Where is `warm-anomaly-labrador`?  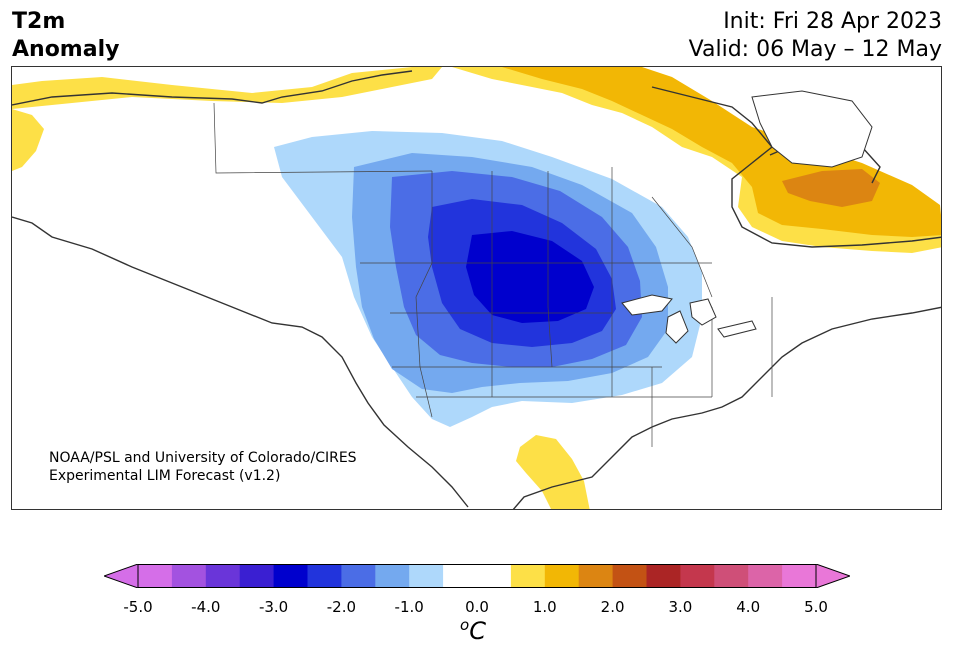
warm-anomaly-labrador is located at coordinates (831, 188).